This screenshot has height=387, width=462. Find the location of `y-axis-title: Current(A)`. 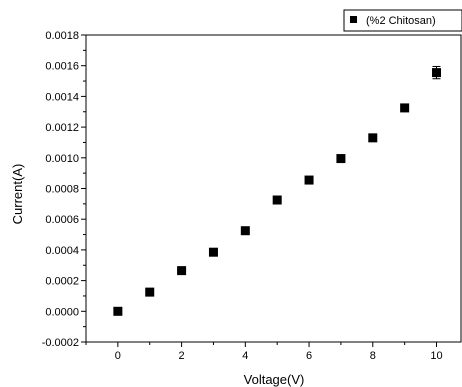

y-axis-title: Current(A) is located at coordinates (17, 194).